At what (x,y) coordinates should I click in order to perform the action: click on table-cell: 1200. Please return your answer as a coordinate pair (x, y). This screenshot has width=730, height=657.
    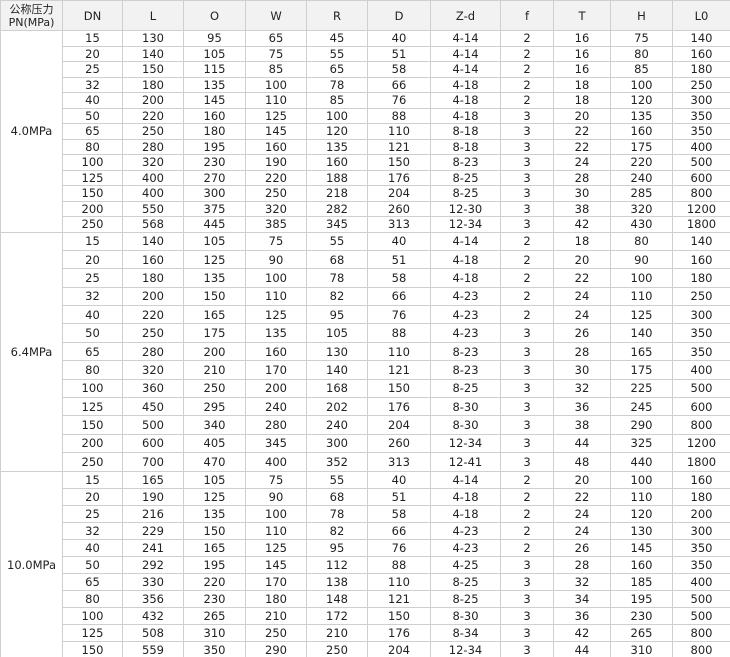
    Looking at the image, I should click on (701, 443).